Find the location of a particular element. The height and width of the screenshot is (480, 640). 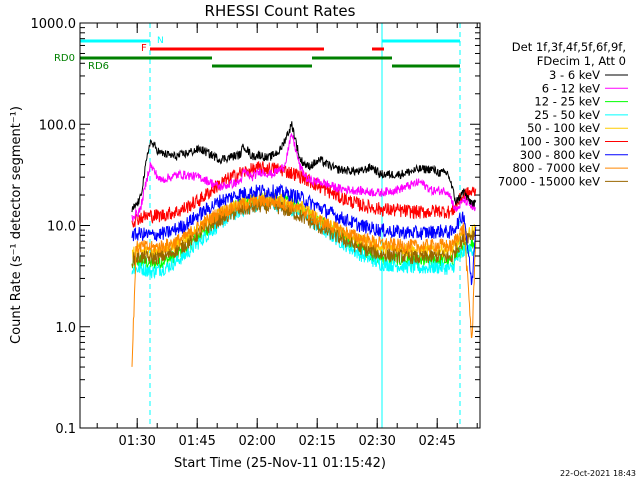

rd6-label: RD6 is located at coordinates (98, 66).